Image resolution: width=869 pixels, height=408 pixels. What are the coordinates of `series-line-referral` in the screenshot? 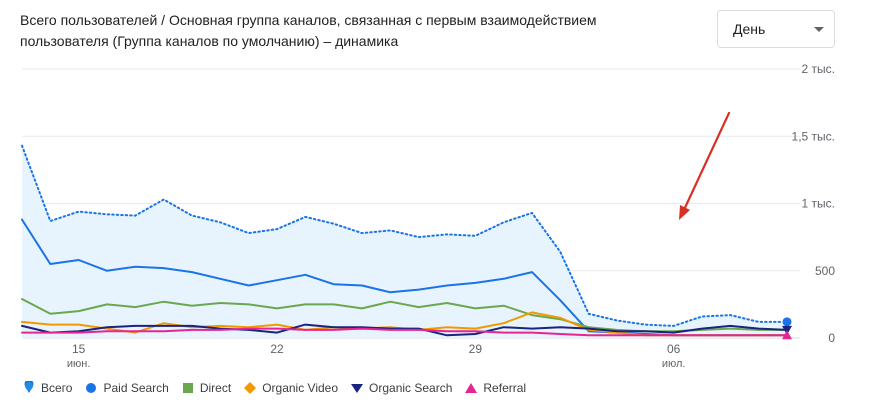 It's located at (404, 332).